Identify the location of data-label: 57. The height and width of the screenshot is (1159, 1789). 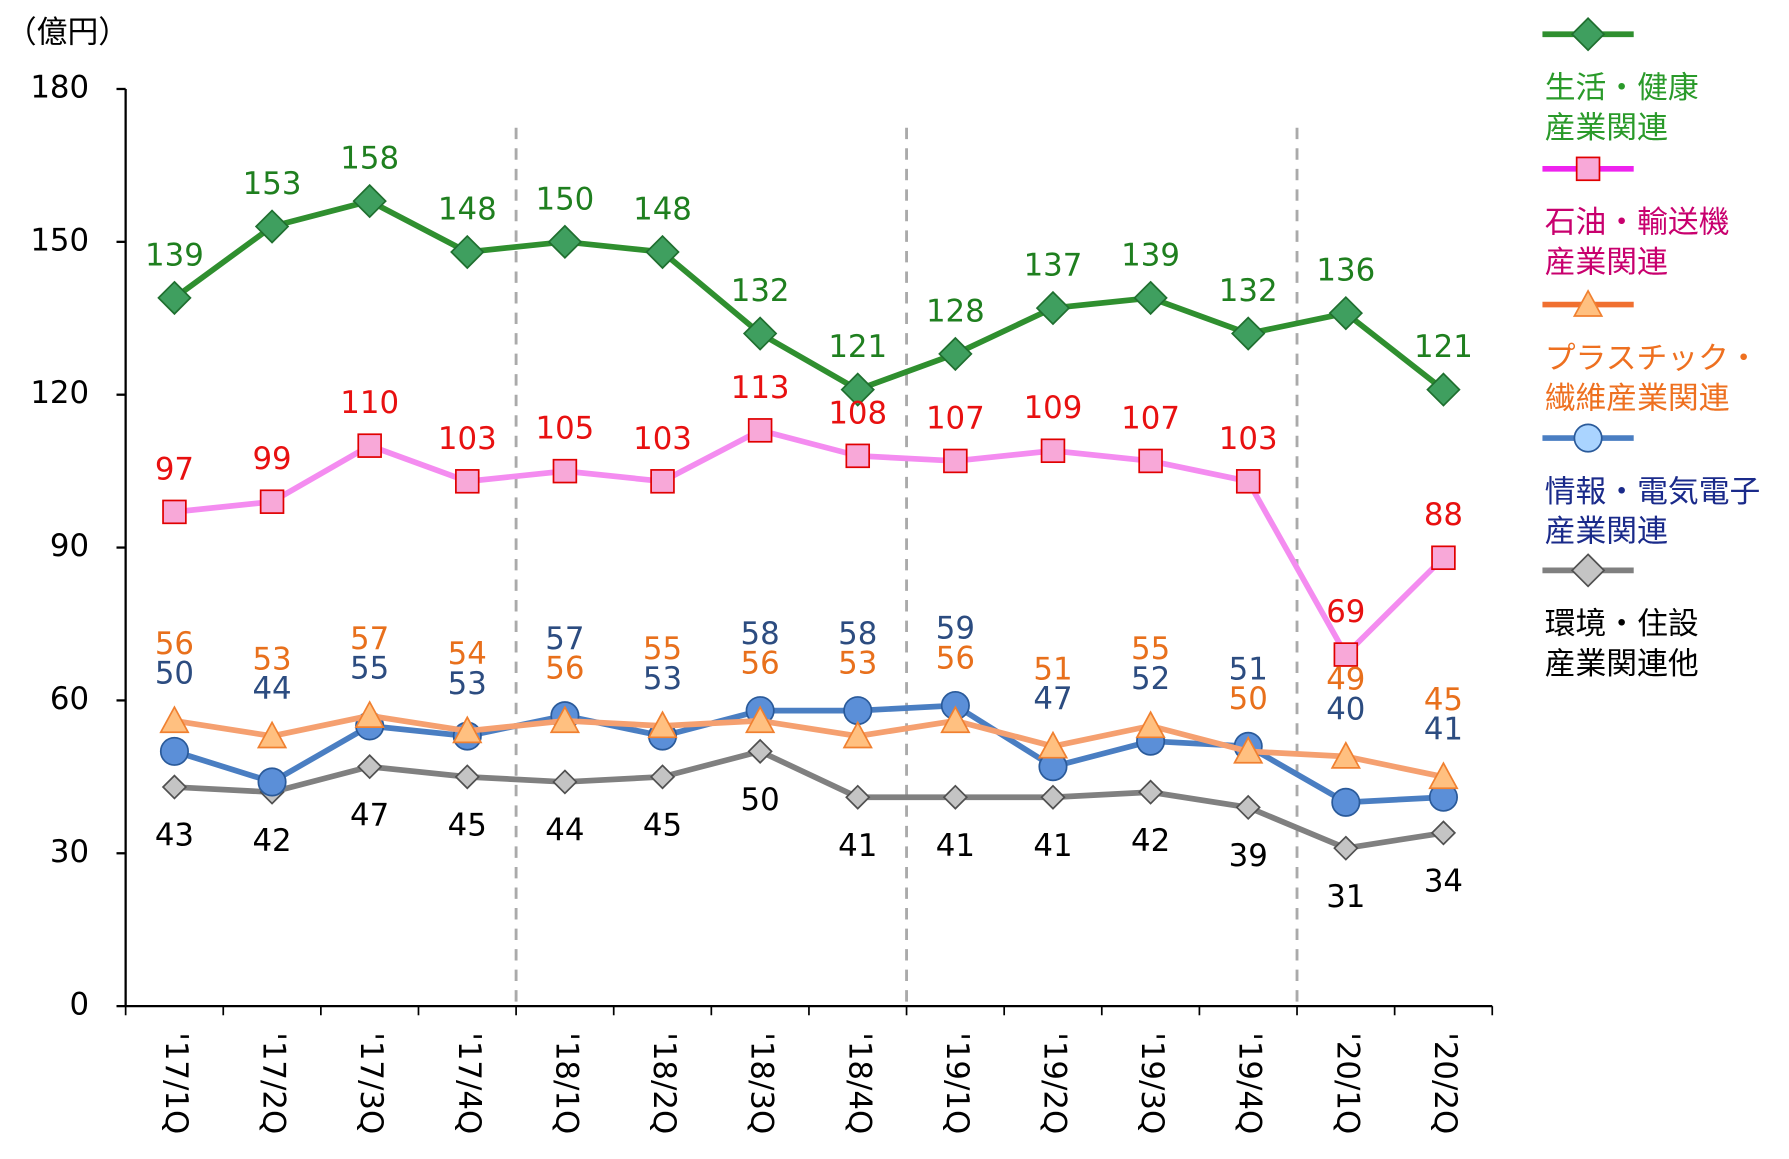
(369, 639).